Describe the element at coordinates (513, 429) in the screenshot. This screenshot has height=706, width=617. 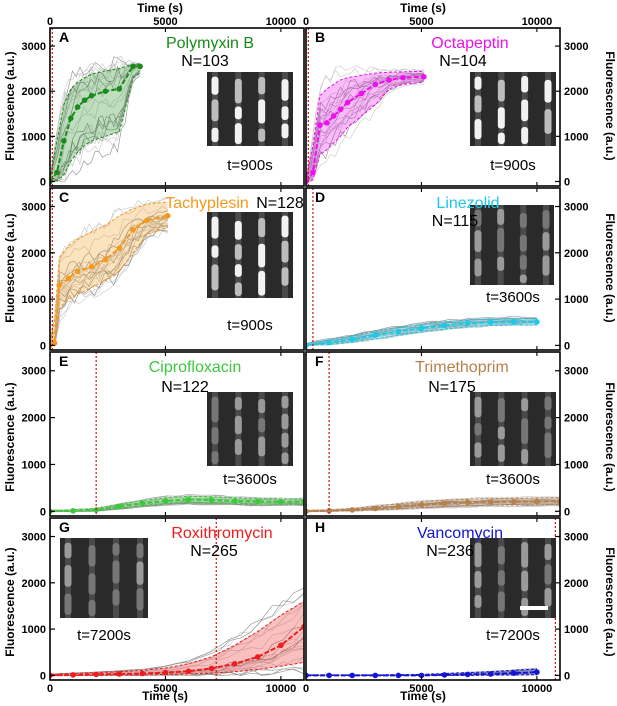
I see `inset-background` at that location.